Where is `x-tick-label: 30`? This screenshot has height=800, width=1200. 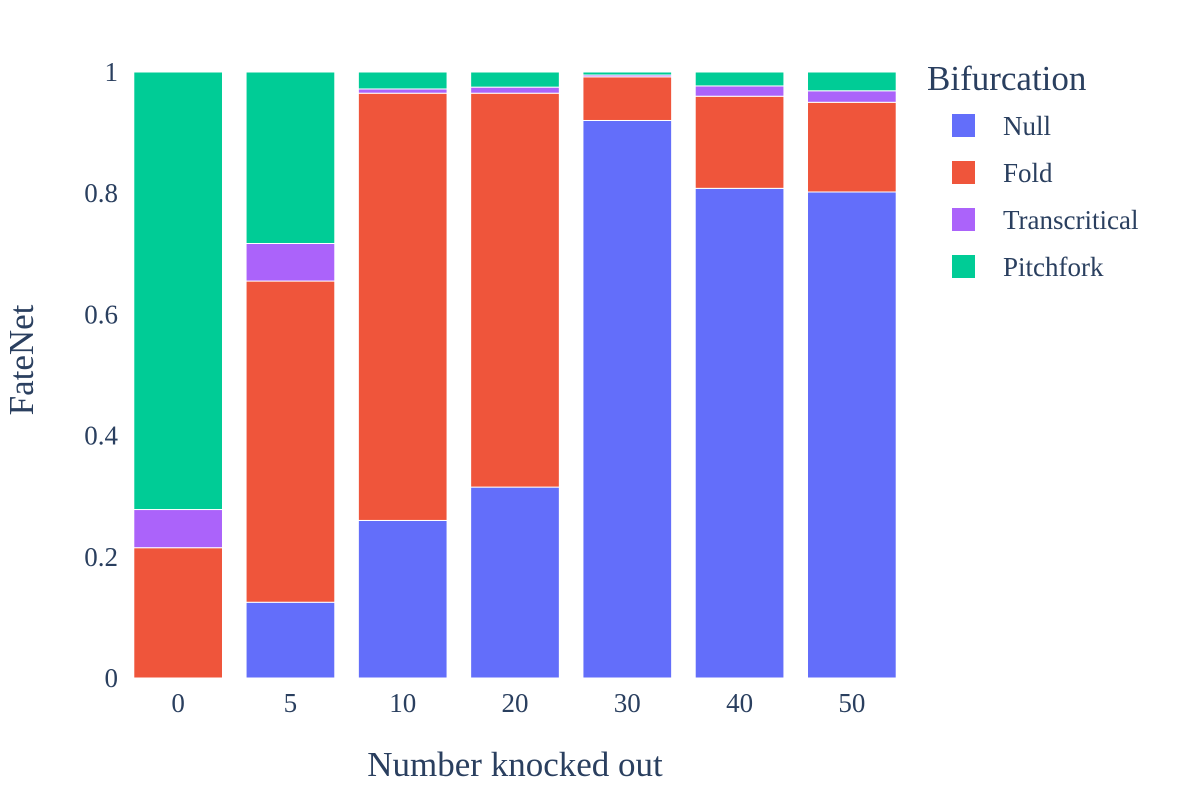 x-tick-label: 30 is located at coordinates (627, 703).